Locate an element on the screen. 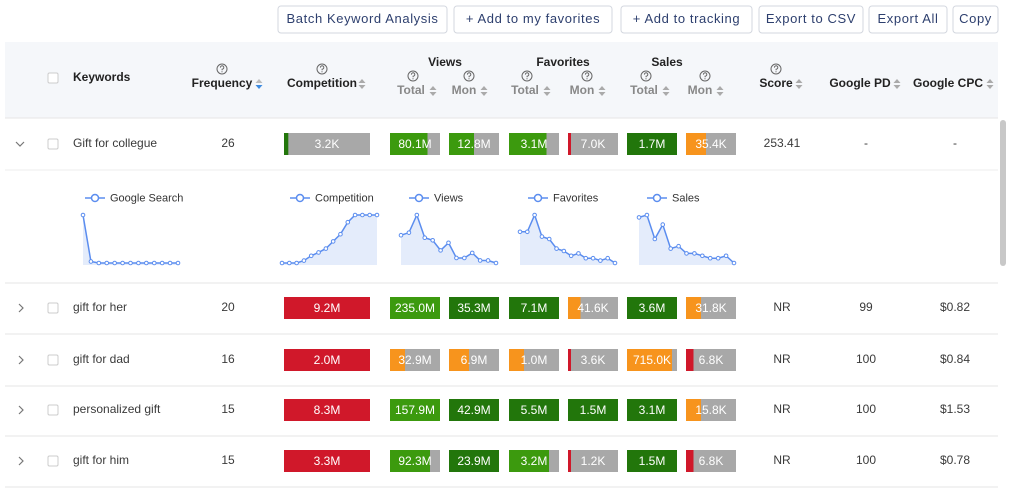  metric-value: 3.6K is located at coordinates (593, 360).